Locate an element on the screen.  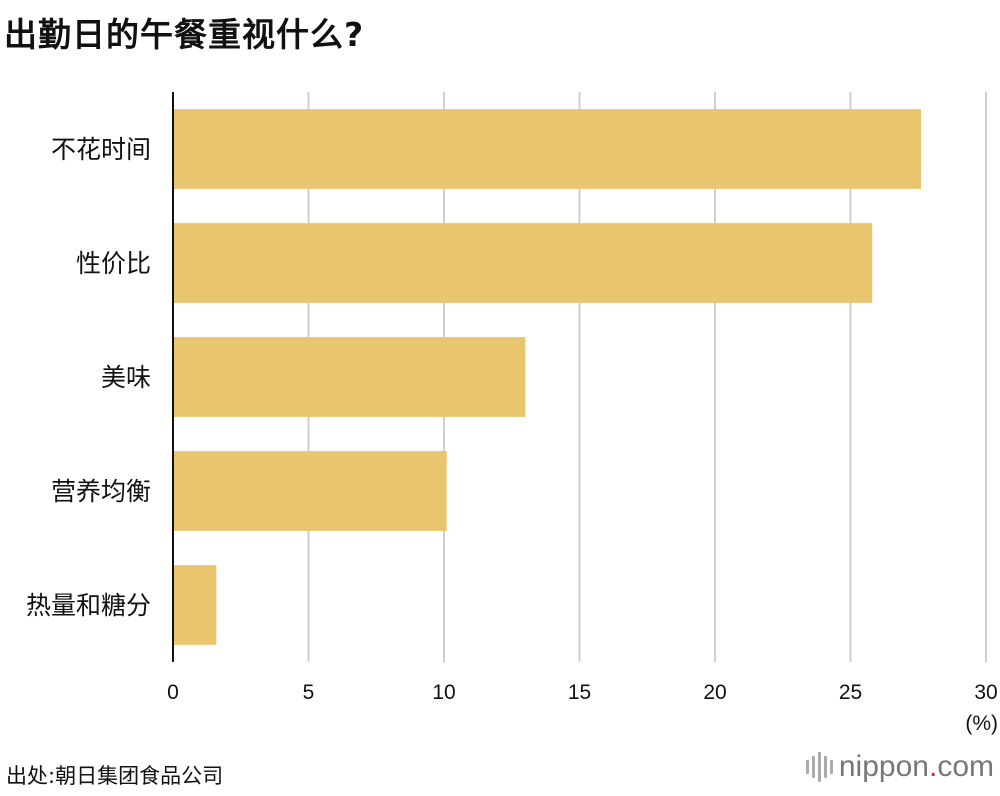
chart-title: 出勤日的午餐重视什么? is located at coordinates (184, 34).